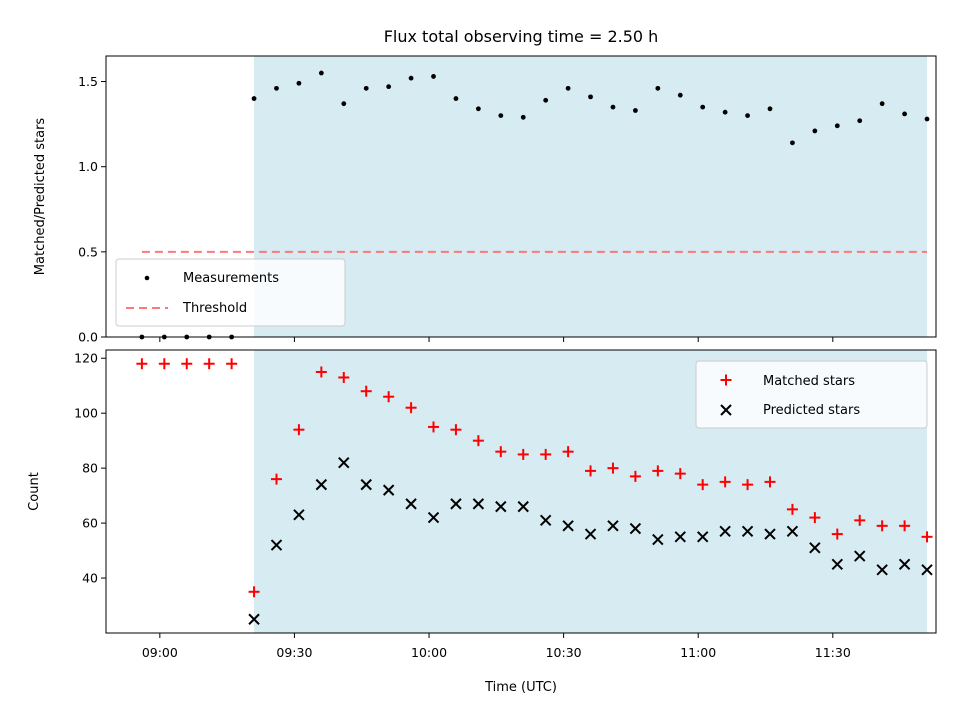  I want to click on bottom-legend-box, so click(811, 394).